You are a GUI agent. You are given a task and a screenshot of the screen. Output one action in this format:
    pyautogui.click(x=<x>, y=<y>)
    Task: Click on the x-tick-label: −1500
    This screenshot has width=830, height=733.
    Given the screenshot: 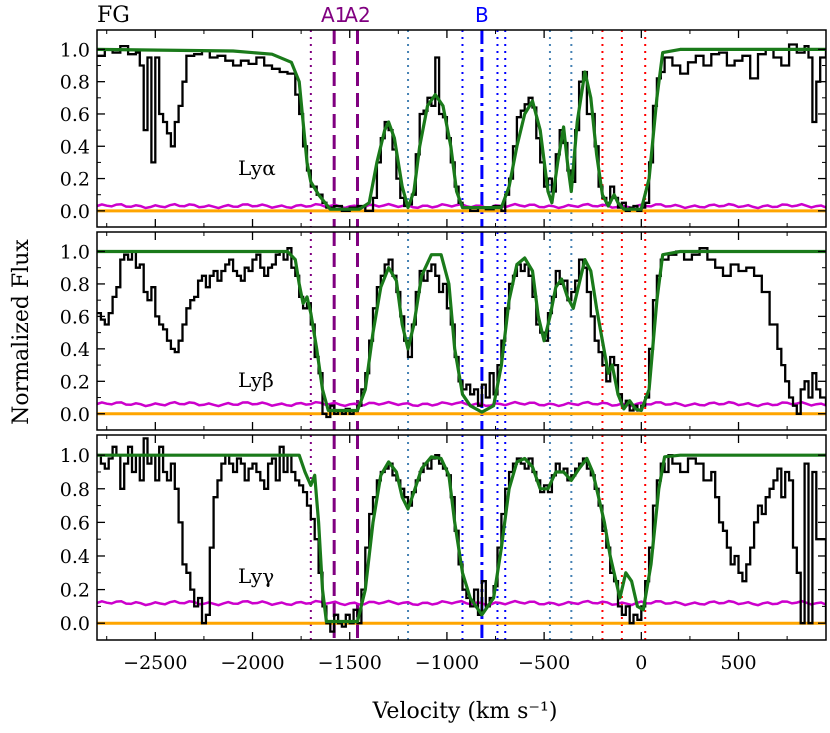 What is the action you would take?
    pyautogui.click(x=350, y=663)
    